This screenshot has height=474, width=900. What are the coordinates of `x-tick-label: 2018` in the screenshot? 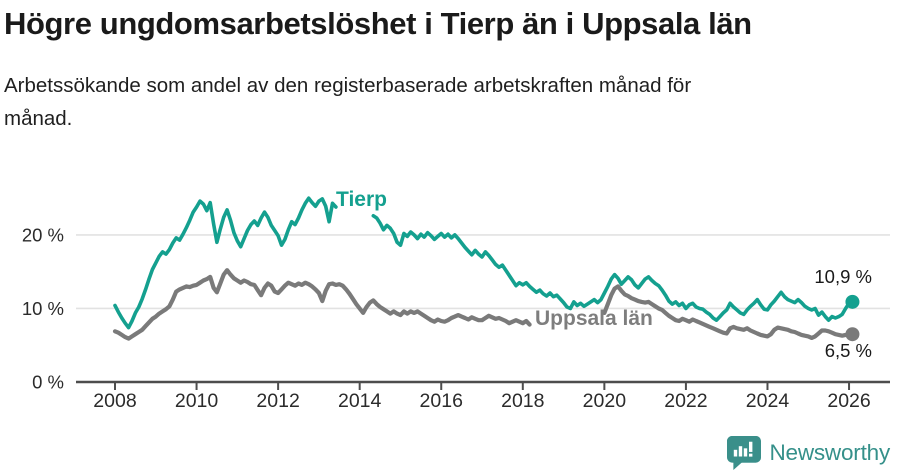 It's located at (522, 401).